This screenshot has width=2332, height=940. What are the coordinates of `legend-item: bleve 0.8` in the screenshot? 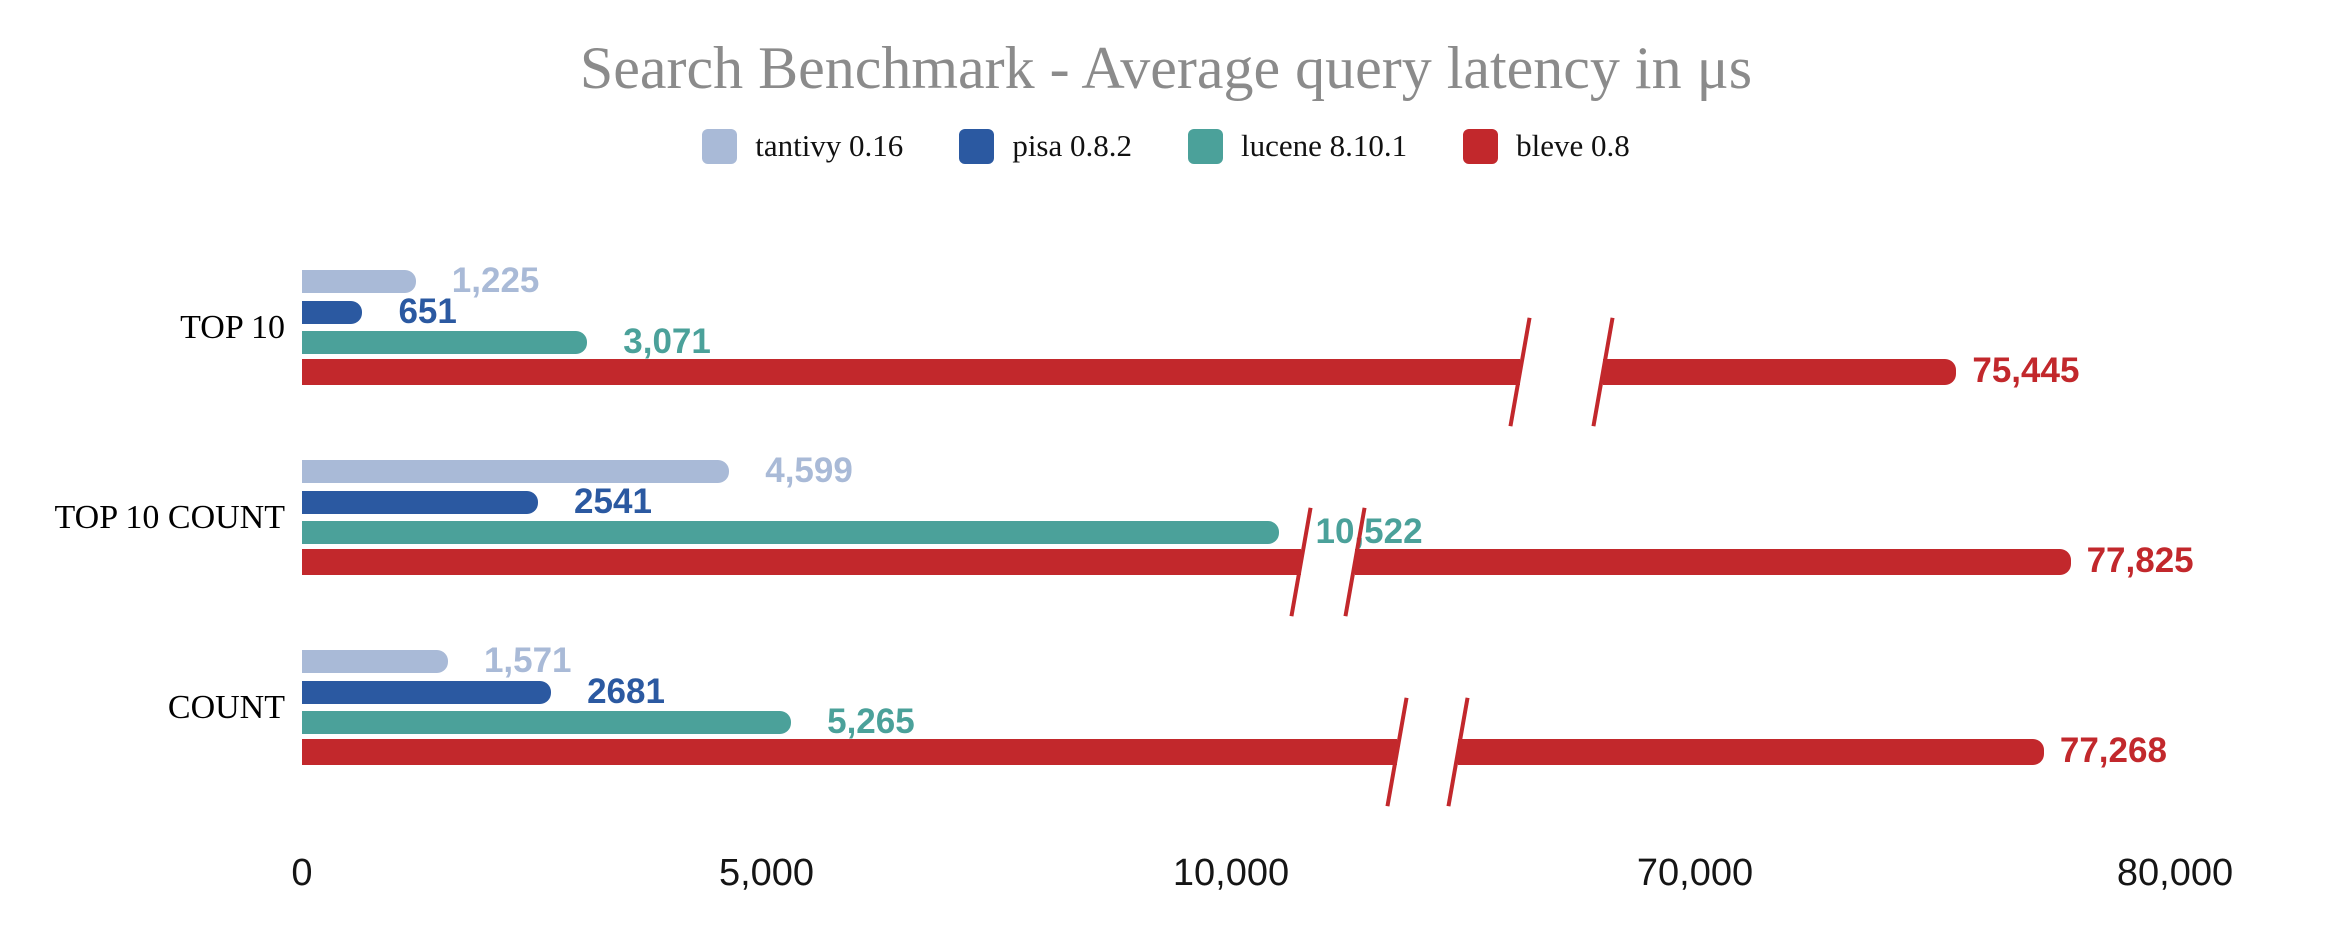 It's located at (1546, 146).